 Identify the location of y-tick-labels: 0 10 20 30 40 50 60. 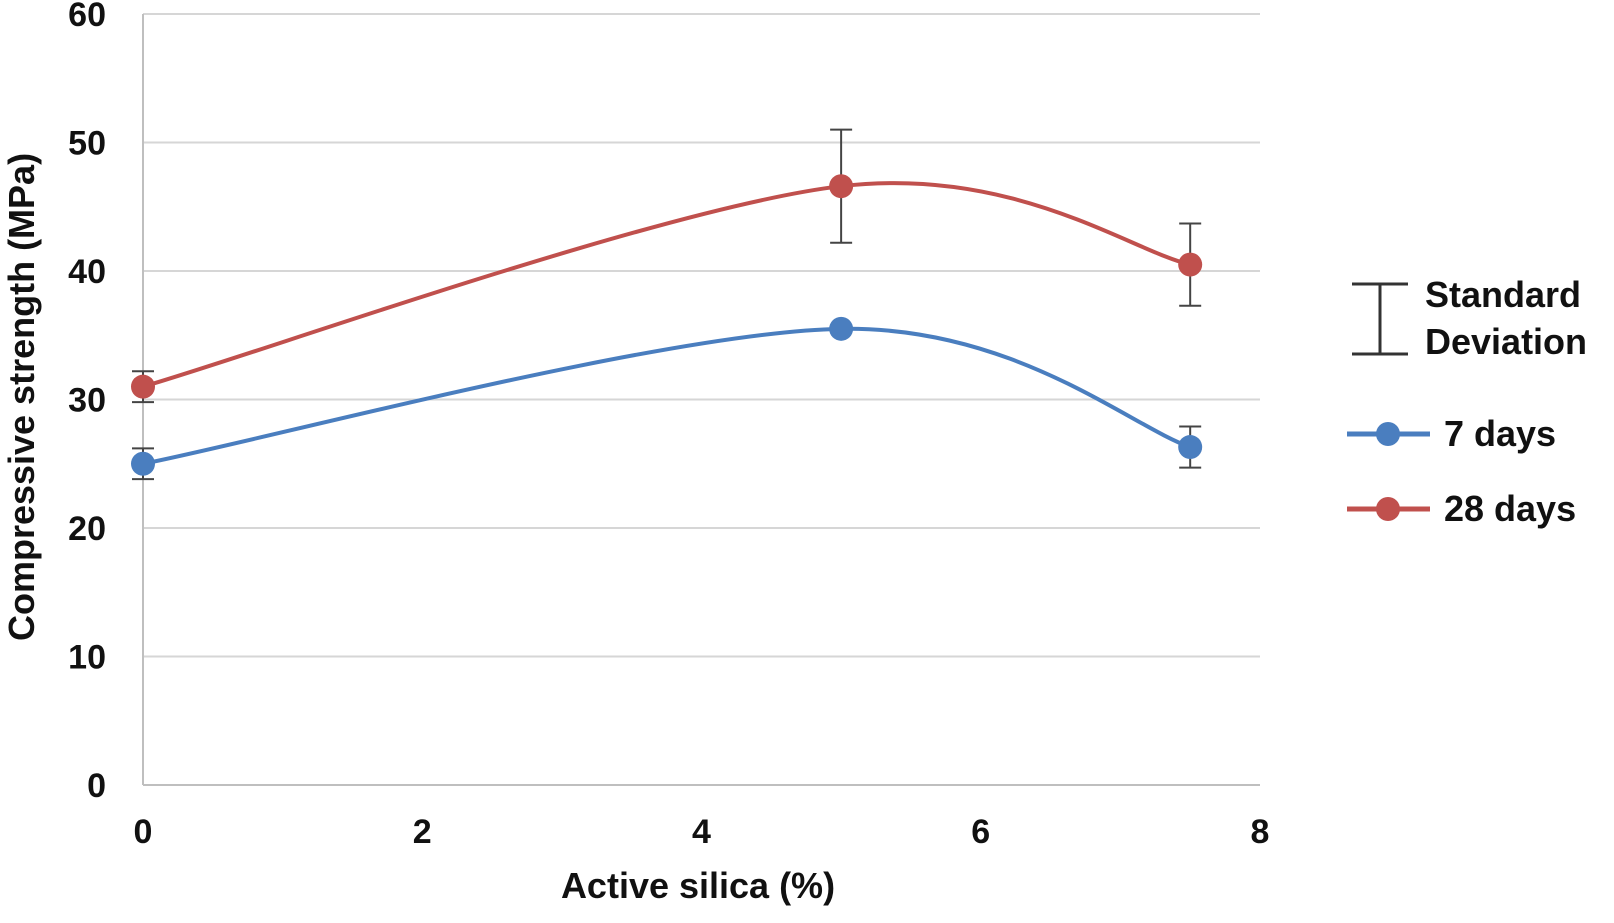
(87, 402).